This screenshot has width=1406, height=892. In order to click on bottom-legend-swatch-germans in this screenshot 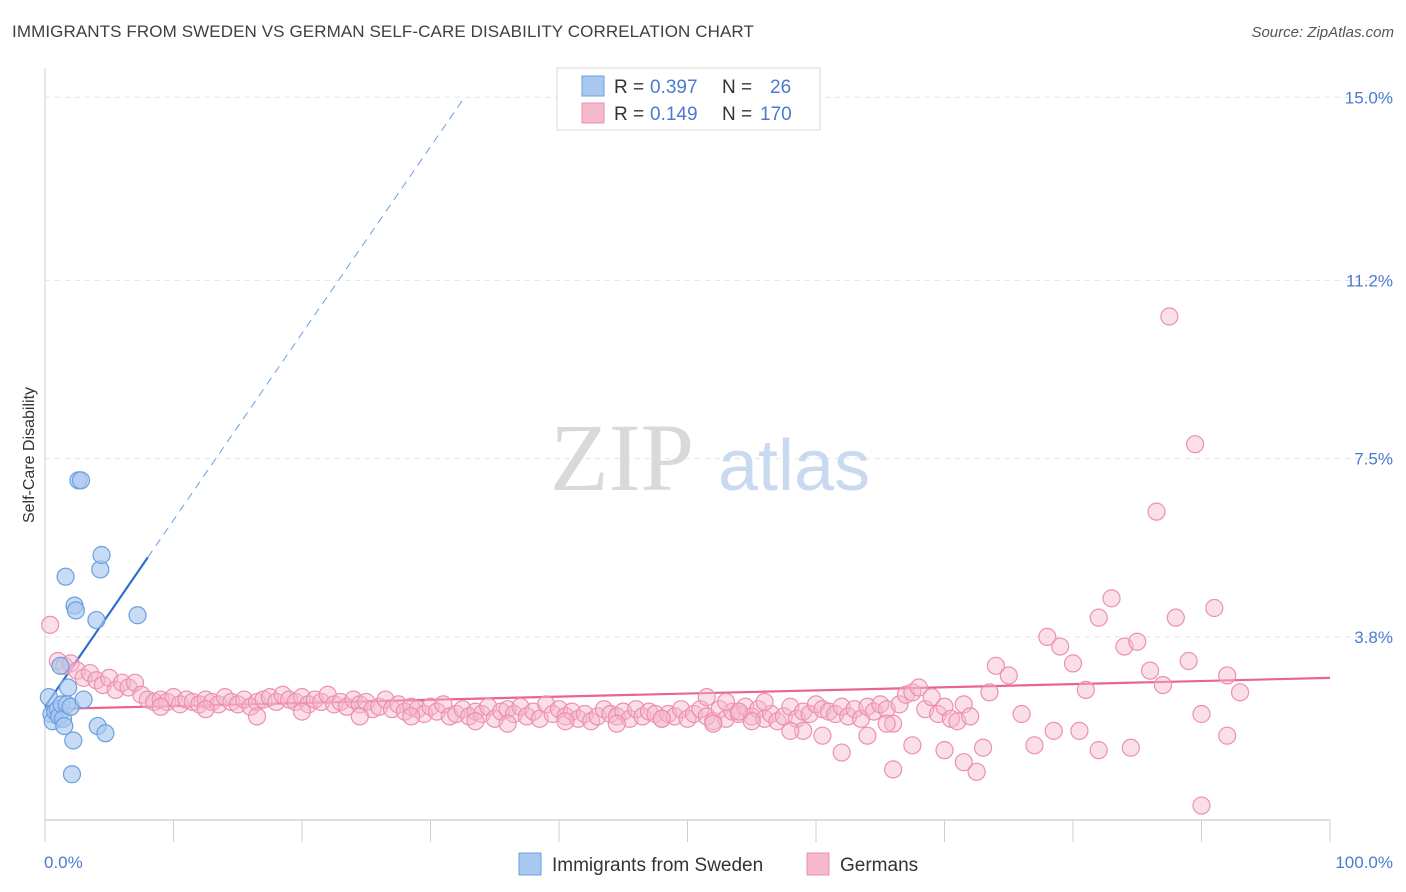, I will do `click(818, 864)`.